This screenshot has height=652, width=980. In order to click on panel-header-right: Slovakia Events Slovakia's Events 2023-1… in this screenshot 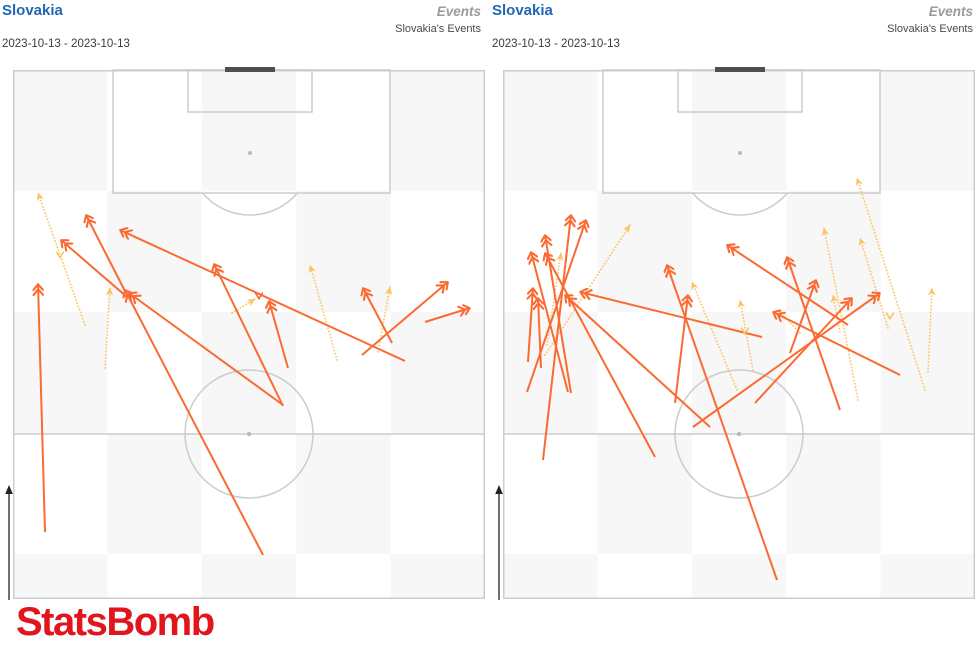, I will do `click(732, 29)`.